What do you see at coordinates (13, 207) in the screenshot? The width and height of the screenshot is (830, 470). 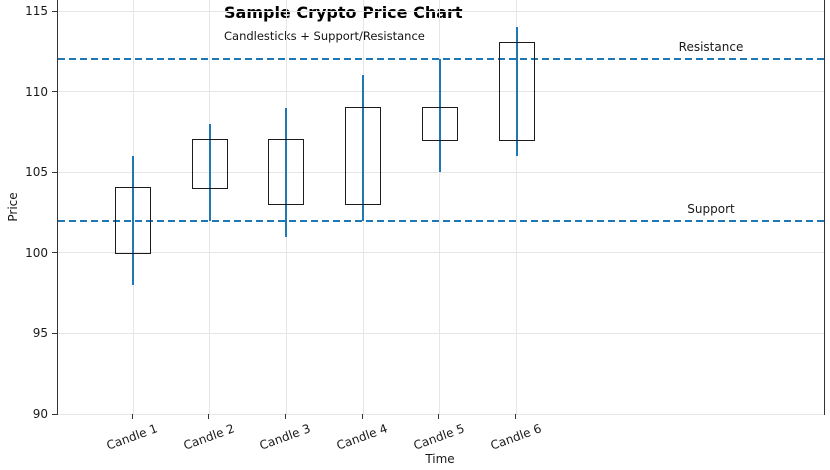 I see `y-axis-label: Price` at bounding box center [13, 207].